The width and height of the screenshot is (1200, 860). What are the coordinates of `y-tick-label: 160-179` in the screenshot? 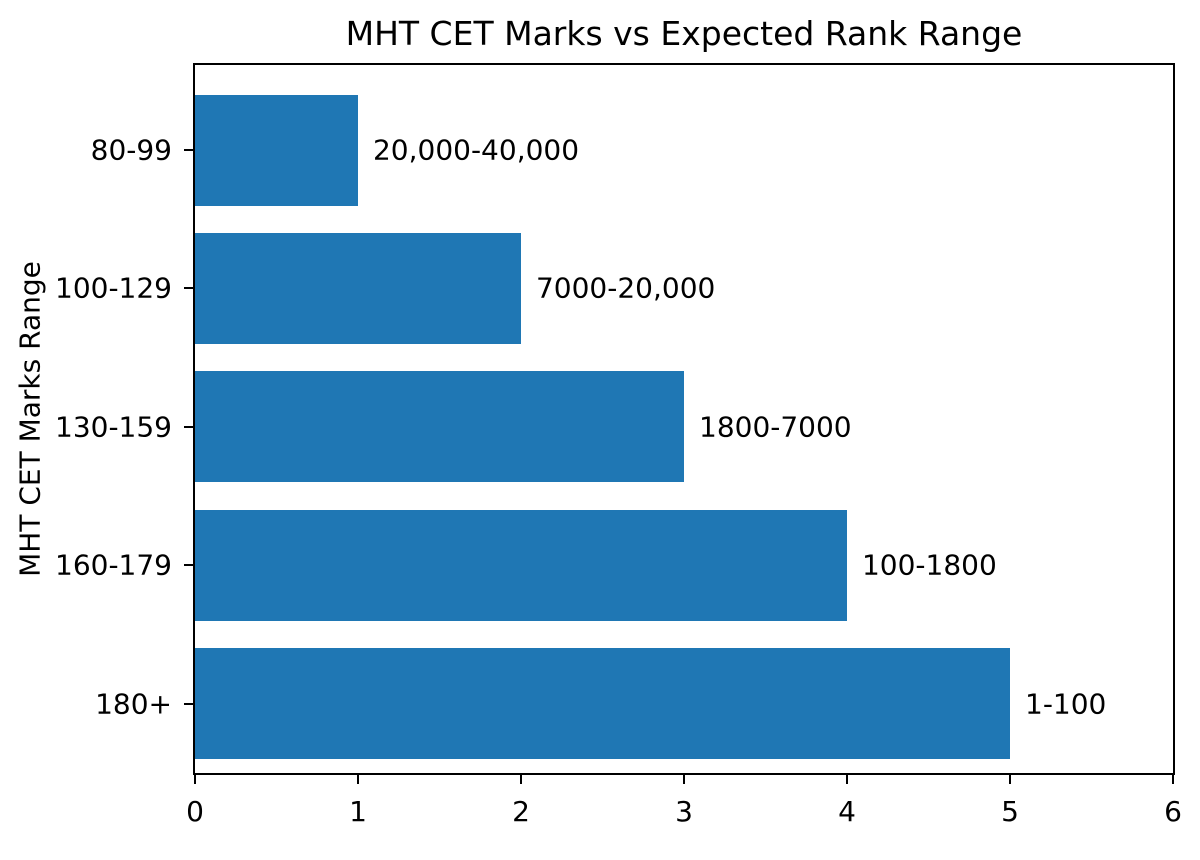 It's located at (113, 565).